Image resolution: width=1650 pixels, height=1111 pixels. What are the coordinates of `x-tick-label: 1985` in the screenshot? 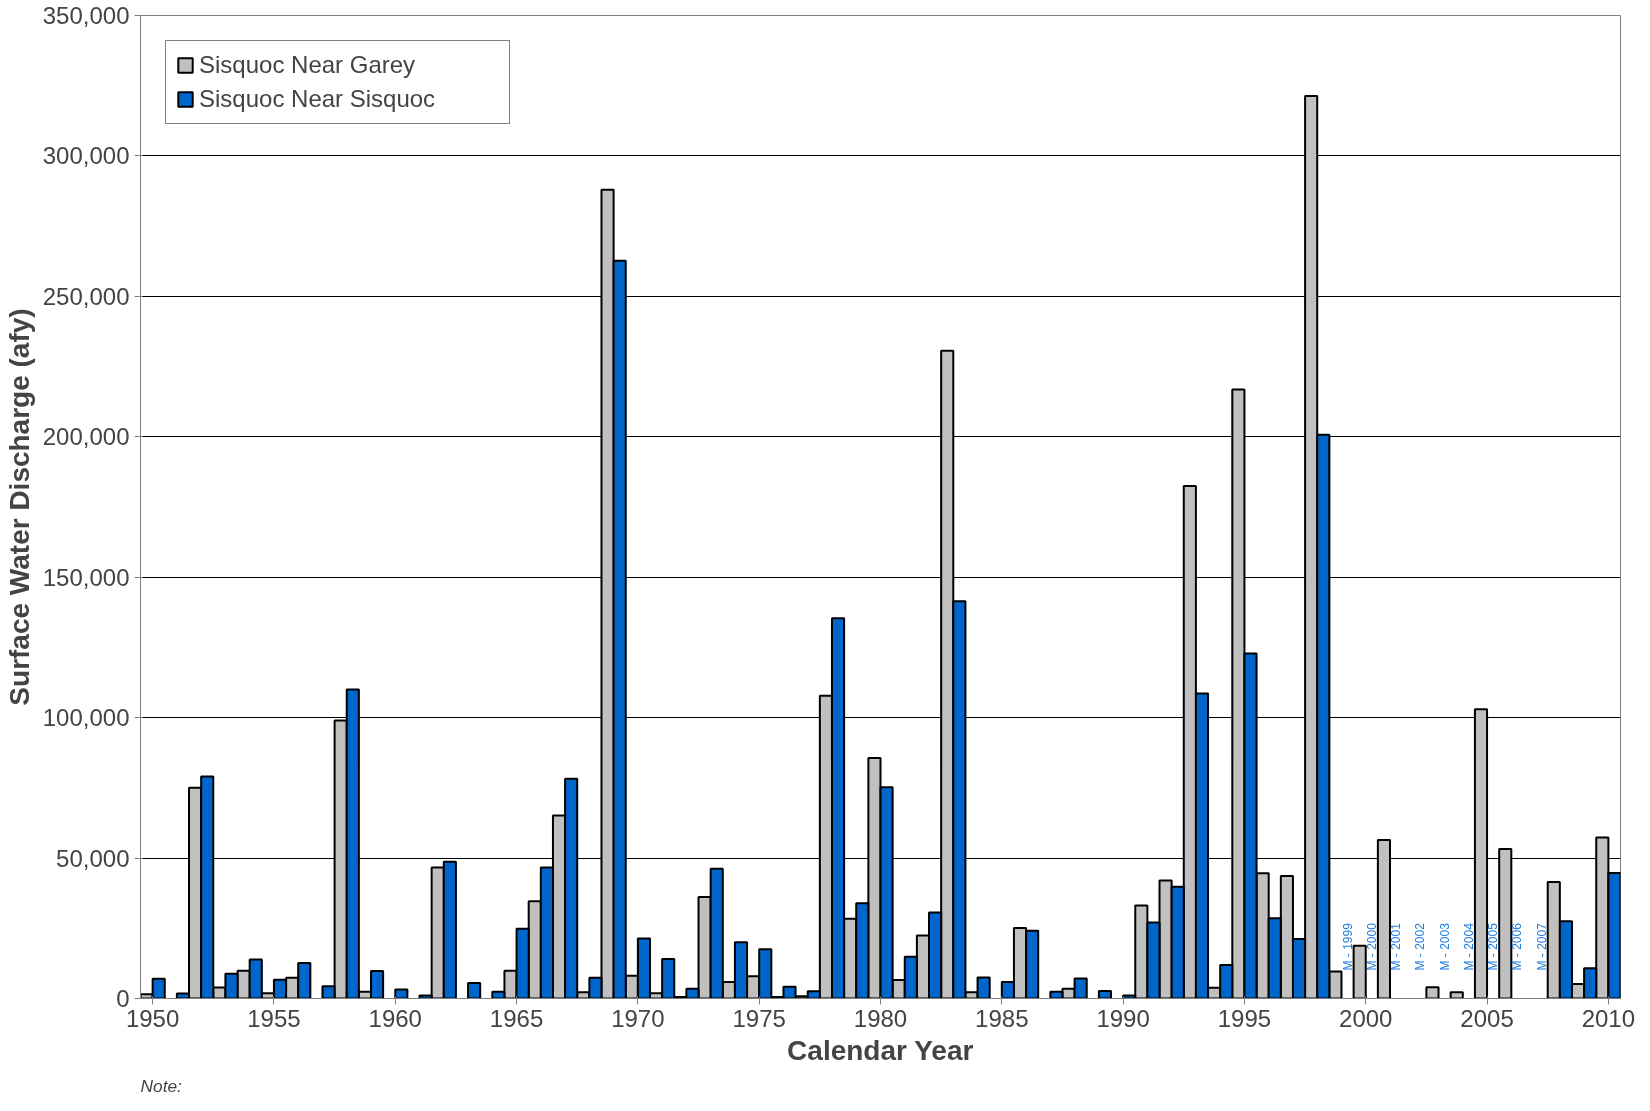 It's located at (1002, 1018).